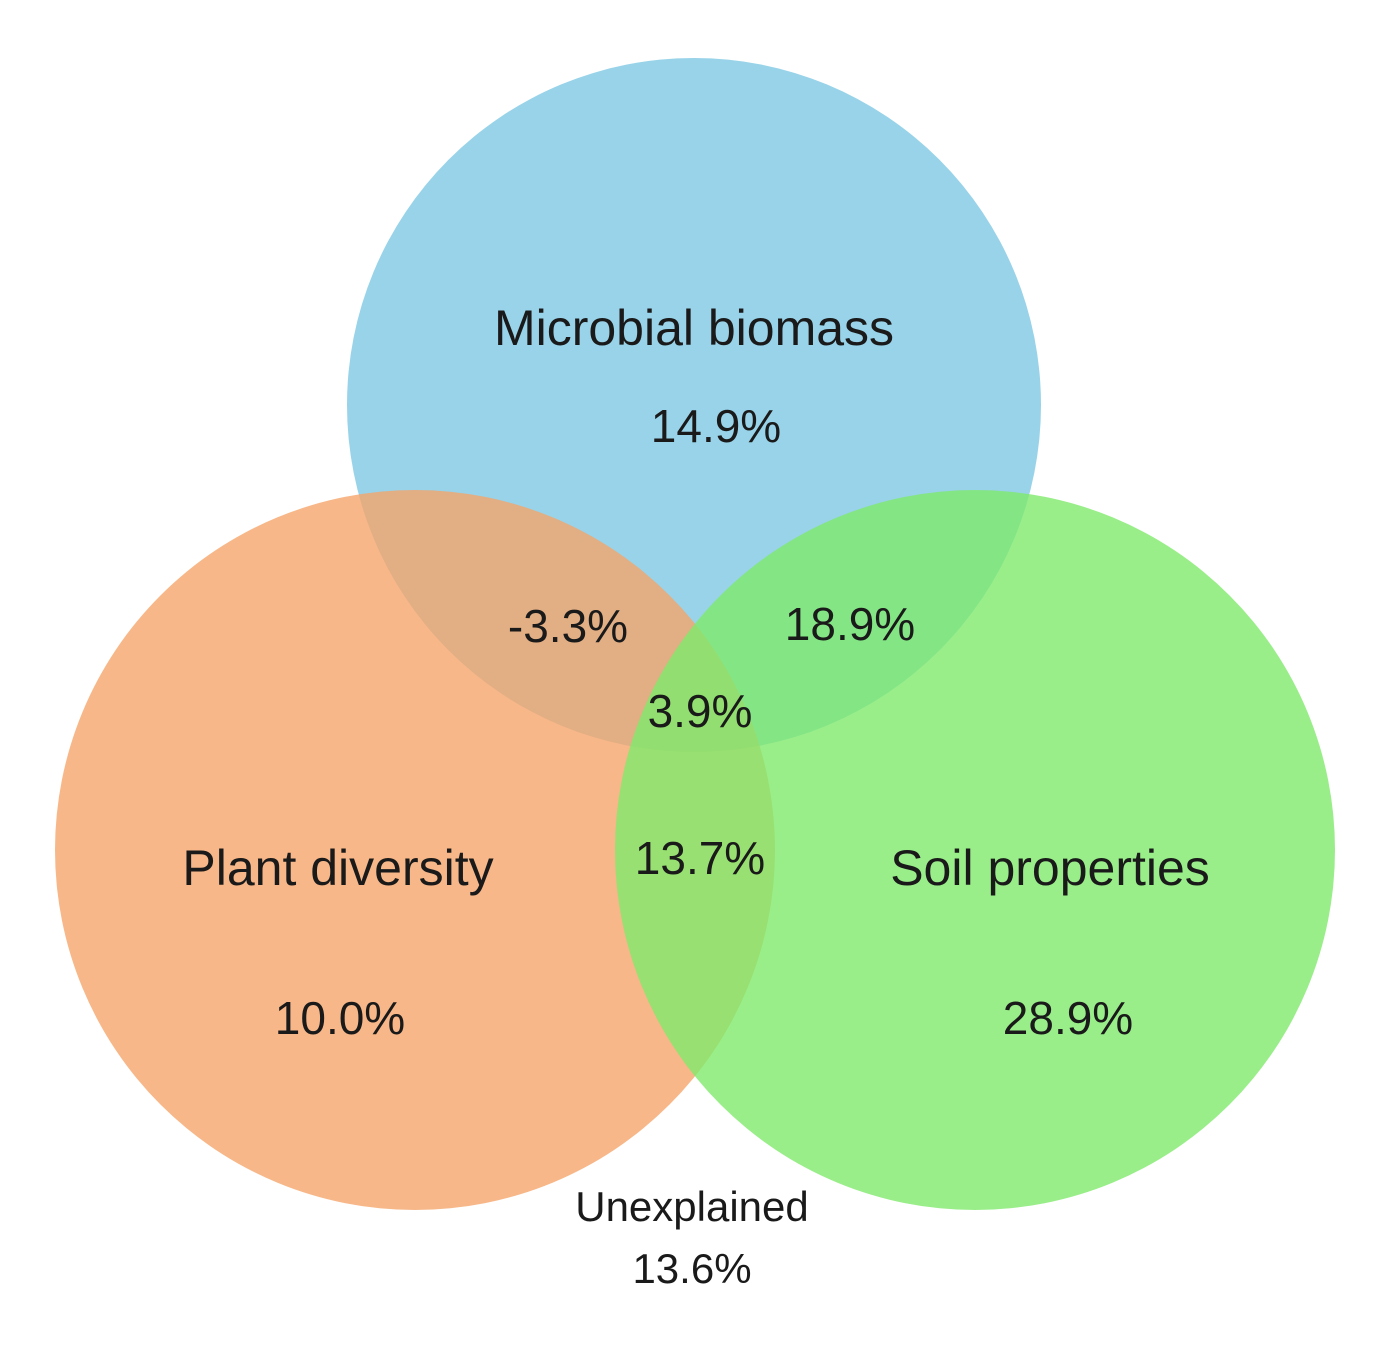 The height and width of the screenshot is (1346, 1391). What do you see at coordinates (692, 1206) in the screenshot?
I see `outside-label: Unexplained` at bounding box center [692, 1206].